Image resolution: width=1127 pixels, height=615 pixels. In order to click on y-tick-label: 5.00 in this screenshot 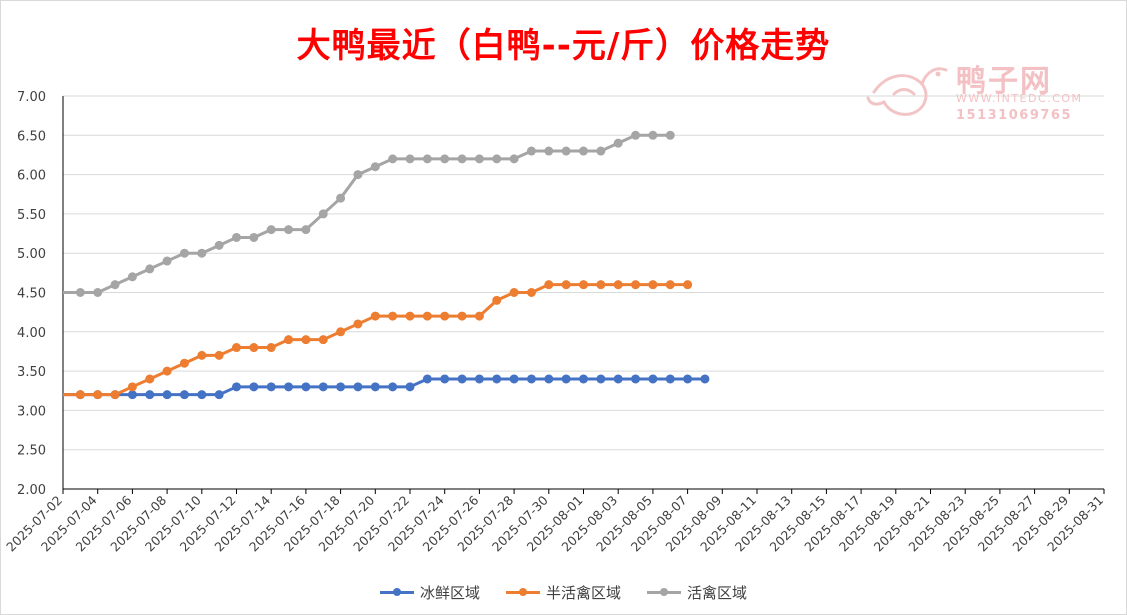, I will do `click(31, 254)`.